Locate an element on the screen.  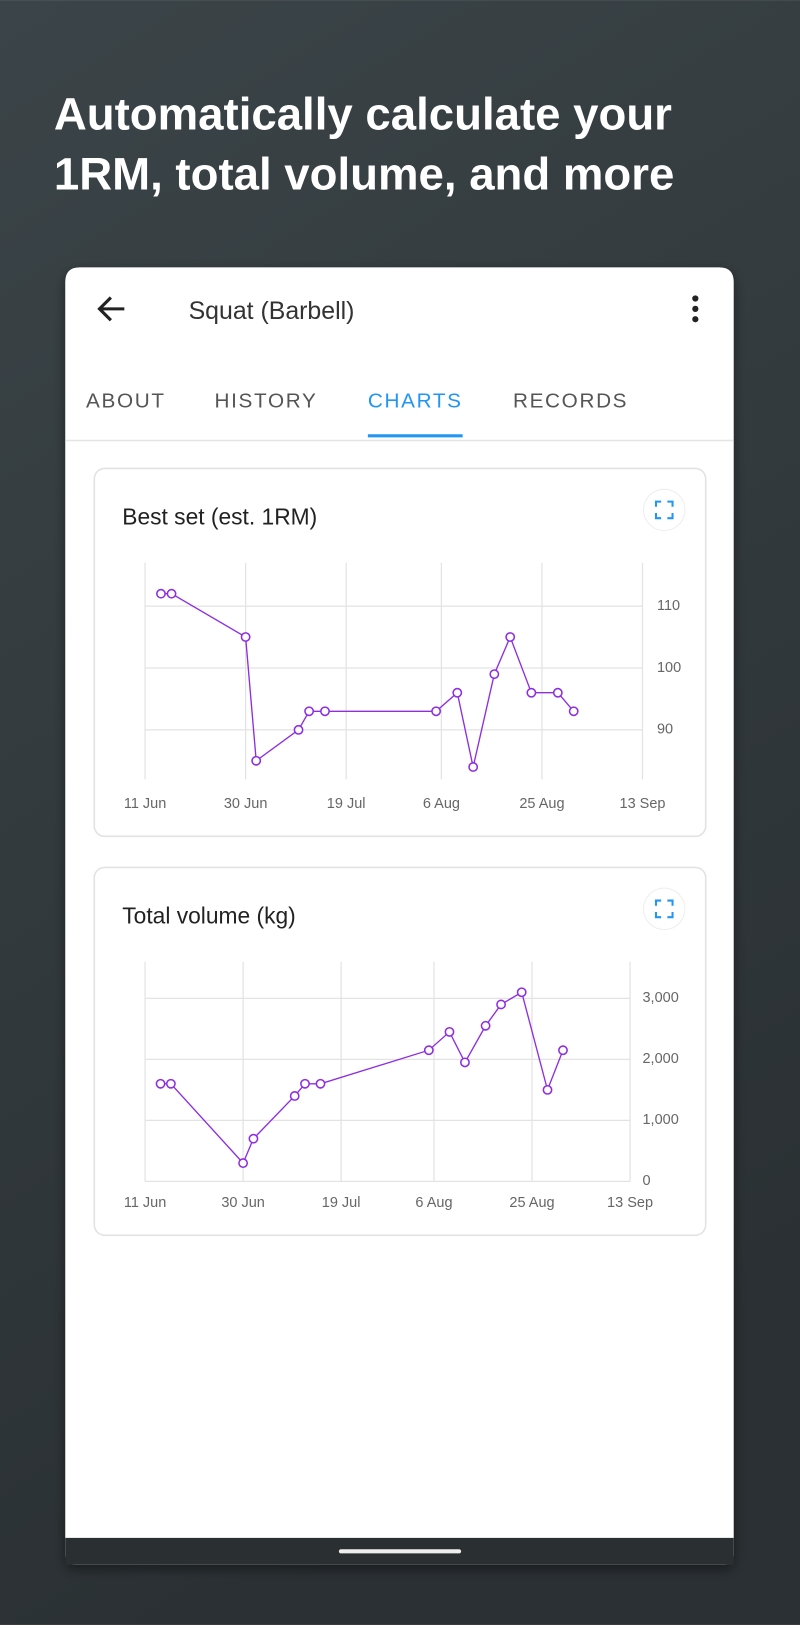
tab: ABOUT is located at coordinates (126, 400).